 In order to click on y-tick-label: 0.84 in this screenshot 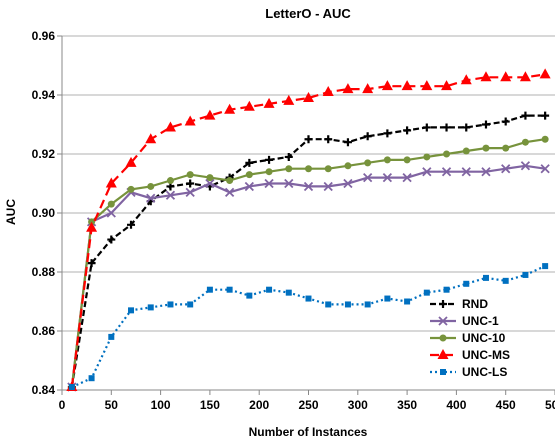, I will do `click(44, 390)`.